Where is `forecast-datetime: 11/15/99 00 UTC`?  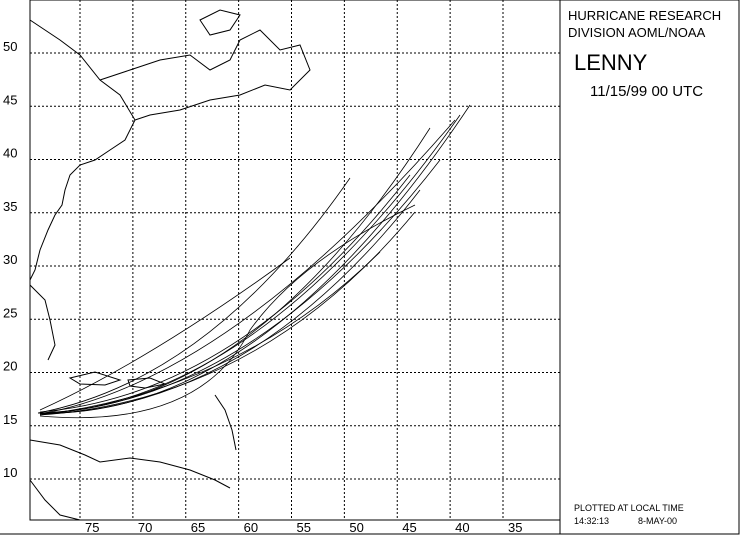
forecast-datetime: 11/15/99 00 UTC is located at coordinates (646, 91).